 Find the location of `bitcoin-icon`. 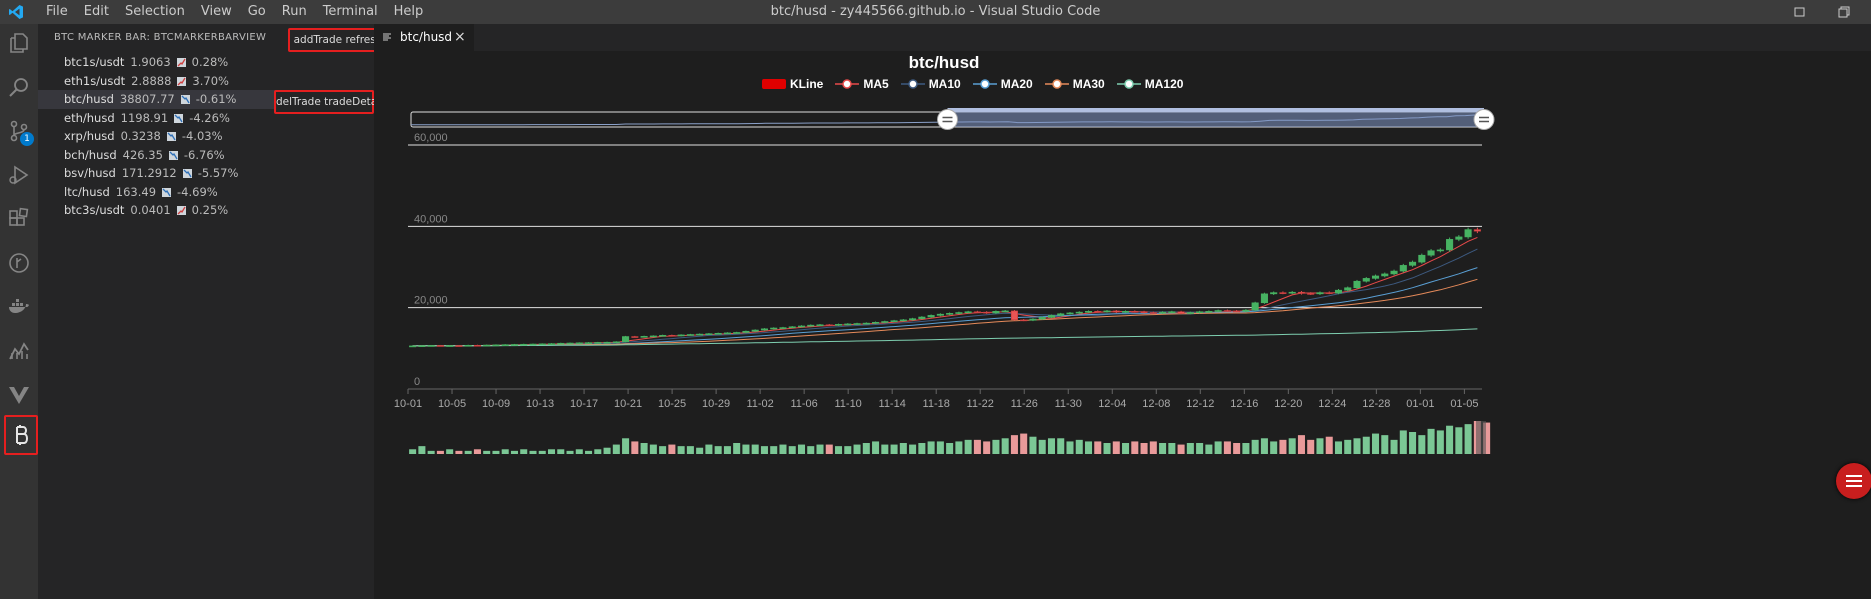

bitcoin-icon is located at coordinates (22, 435).